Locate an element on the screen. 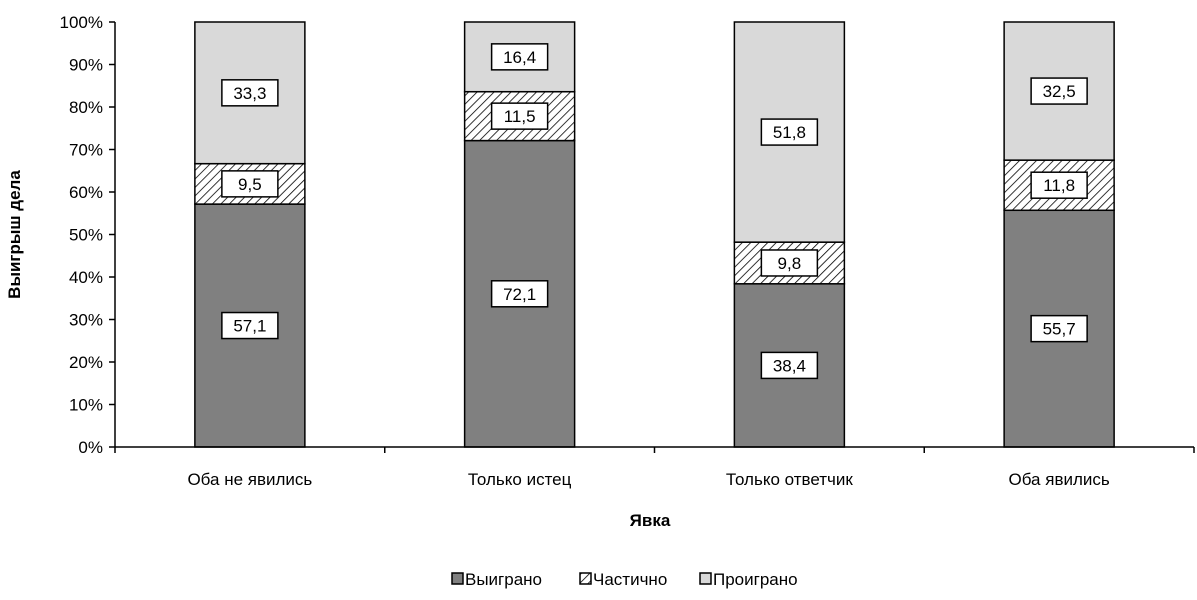 The width and height of the screenshot is (1197, 600). y-tick-label: 40% is located at coordinates (86, 277).